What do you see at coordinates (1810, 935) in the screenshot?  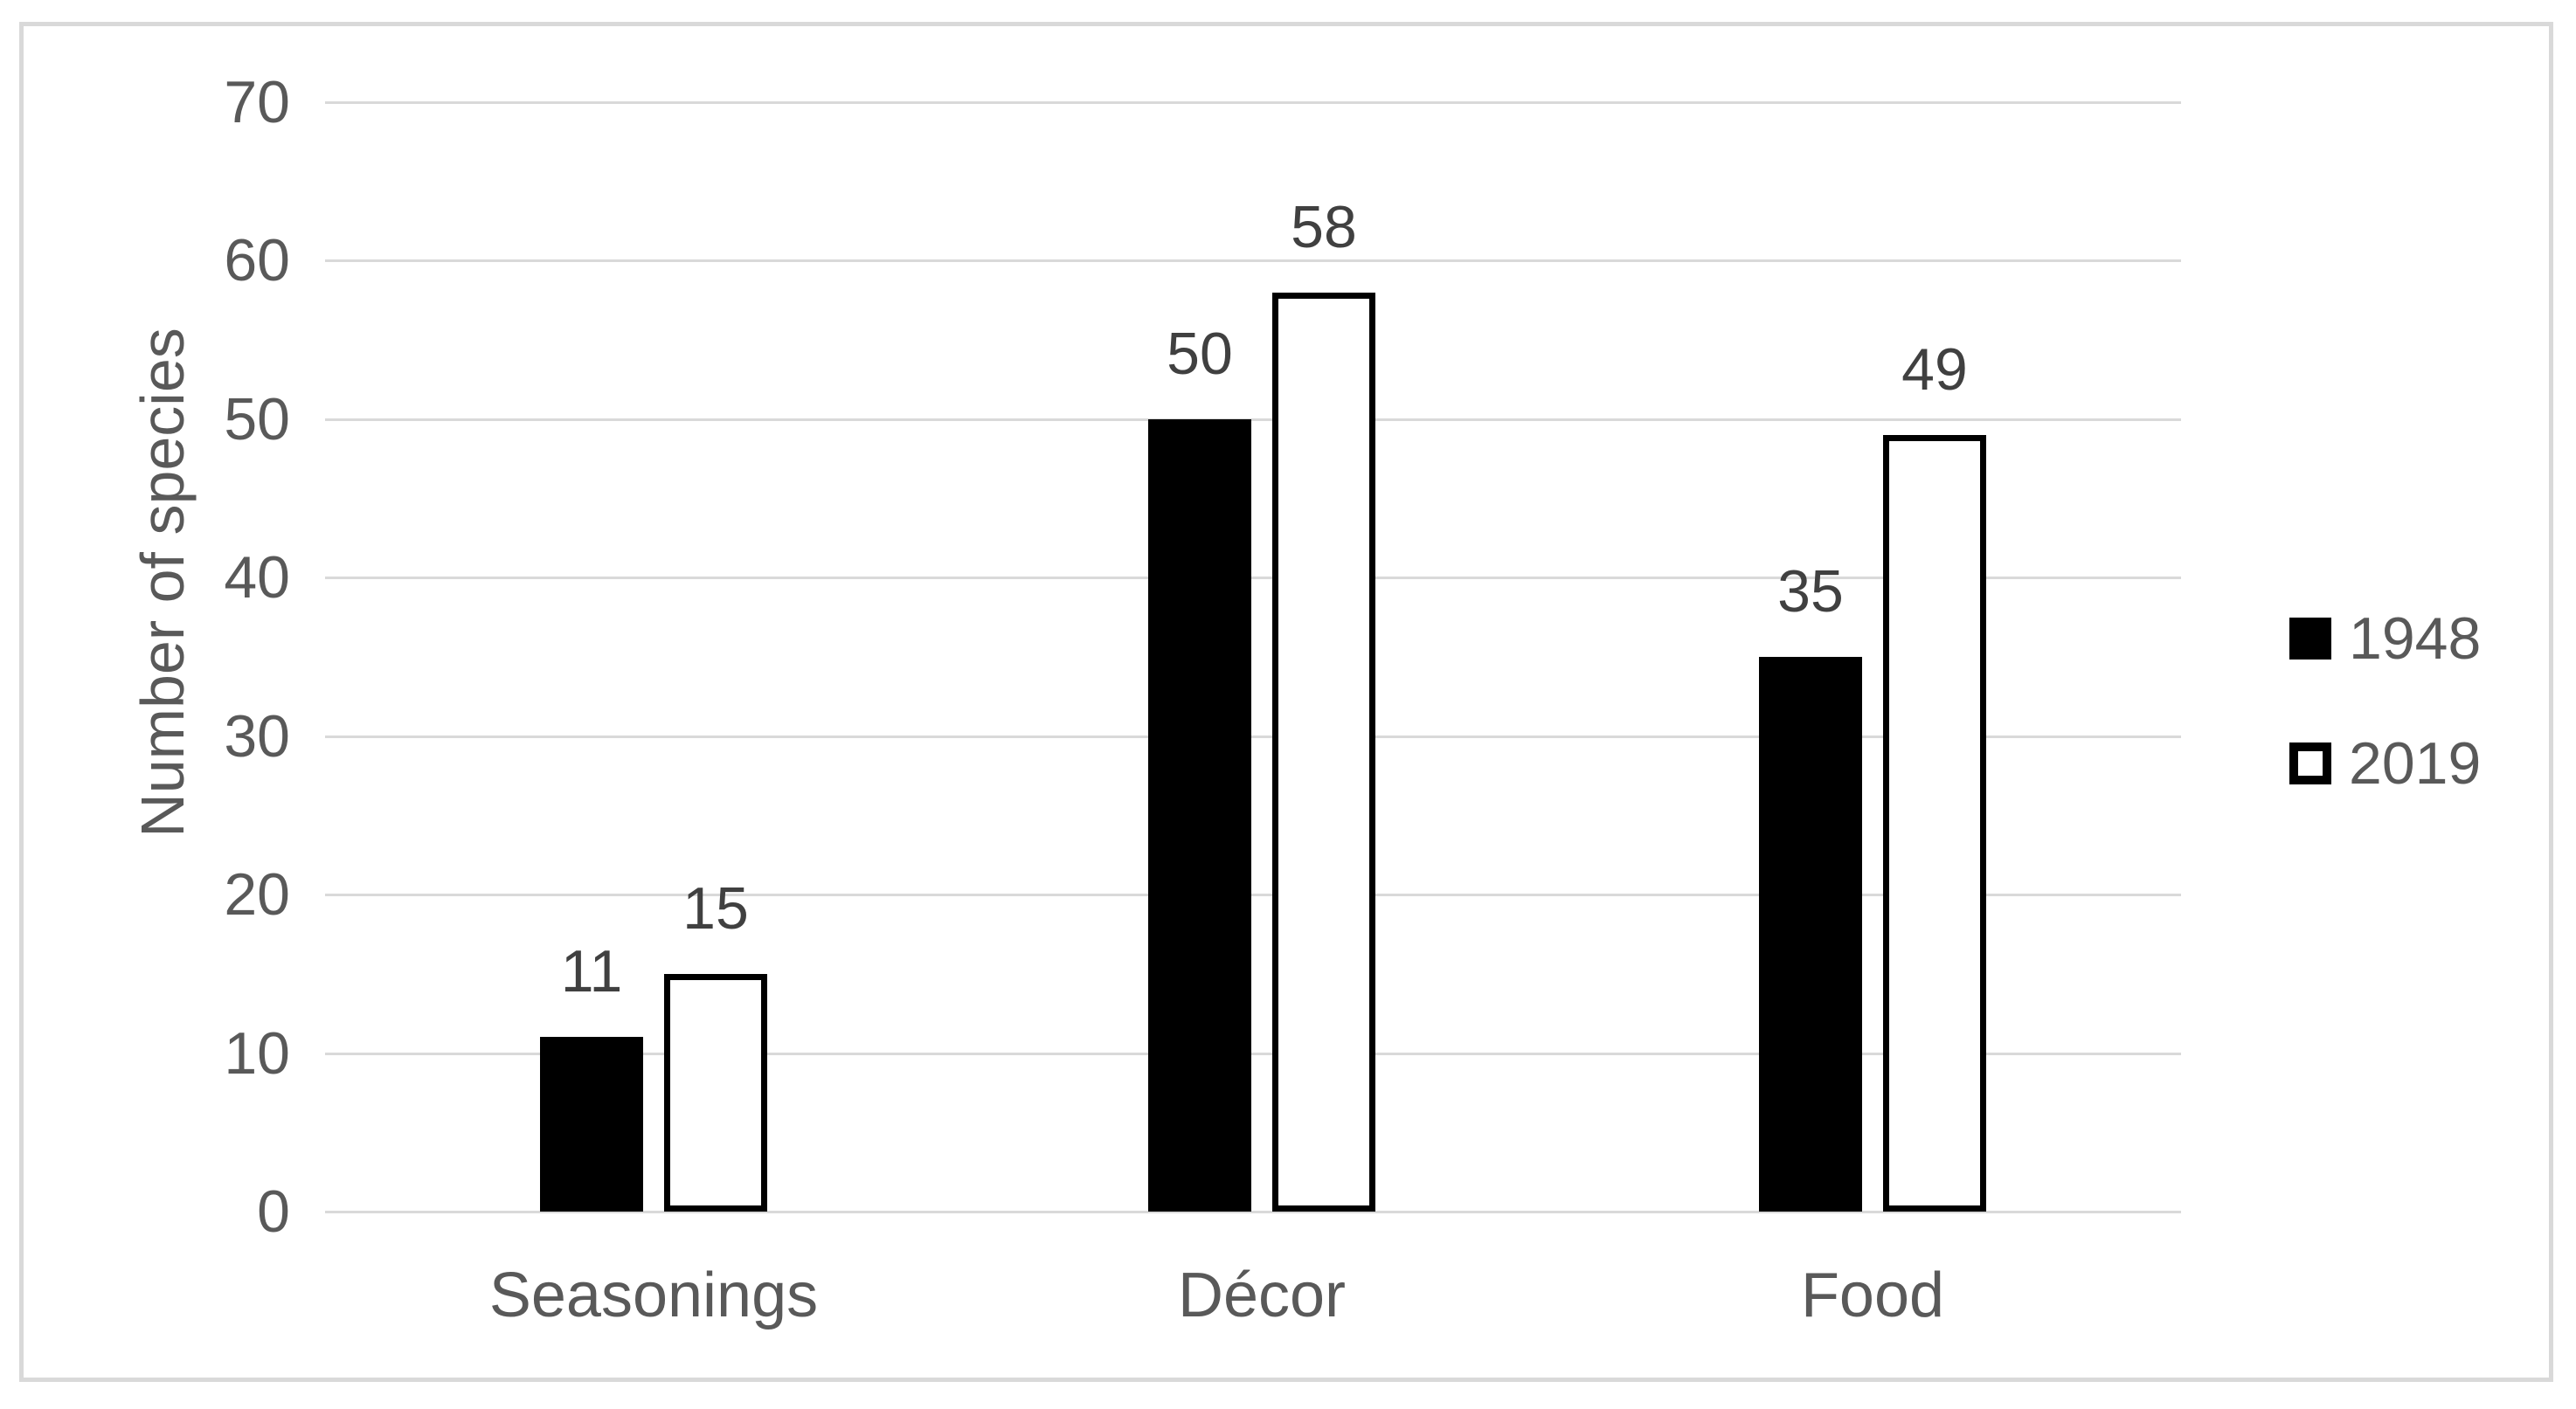 I see `bar-1948-food` at bounding box center [1810, 935].